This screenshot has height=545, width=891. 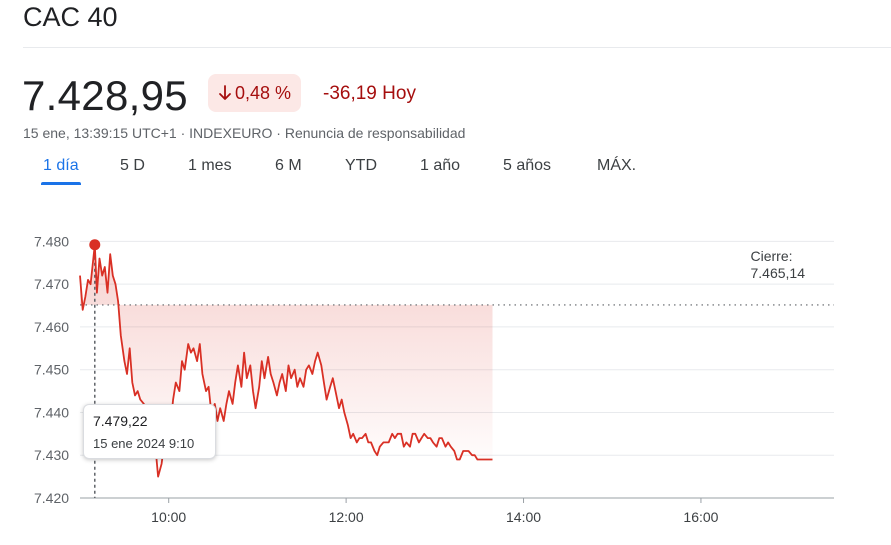 What do you see at coordinates (361, 165) in the screenshot?
I see `tab-ytd: YTD` at bounding box center [361, 165].